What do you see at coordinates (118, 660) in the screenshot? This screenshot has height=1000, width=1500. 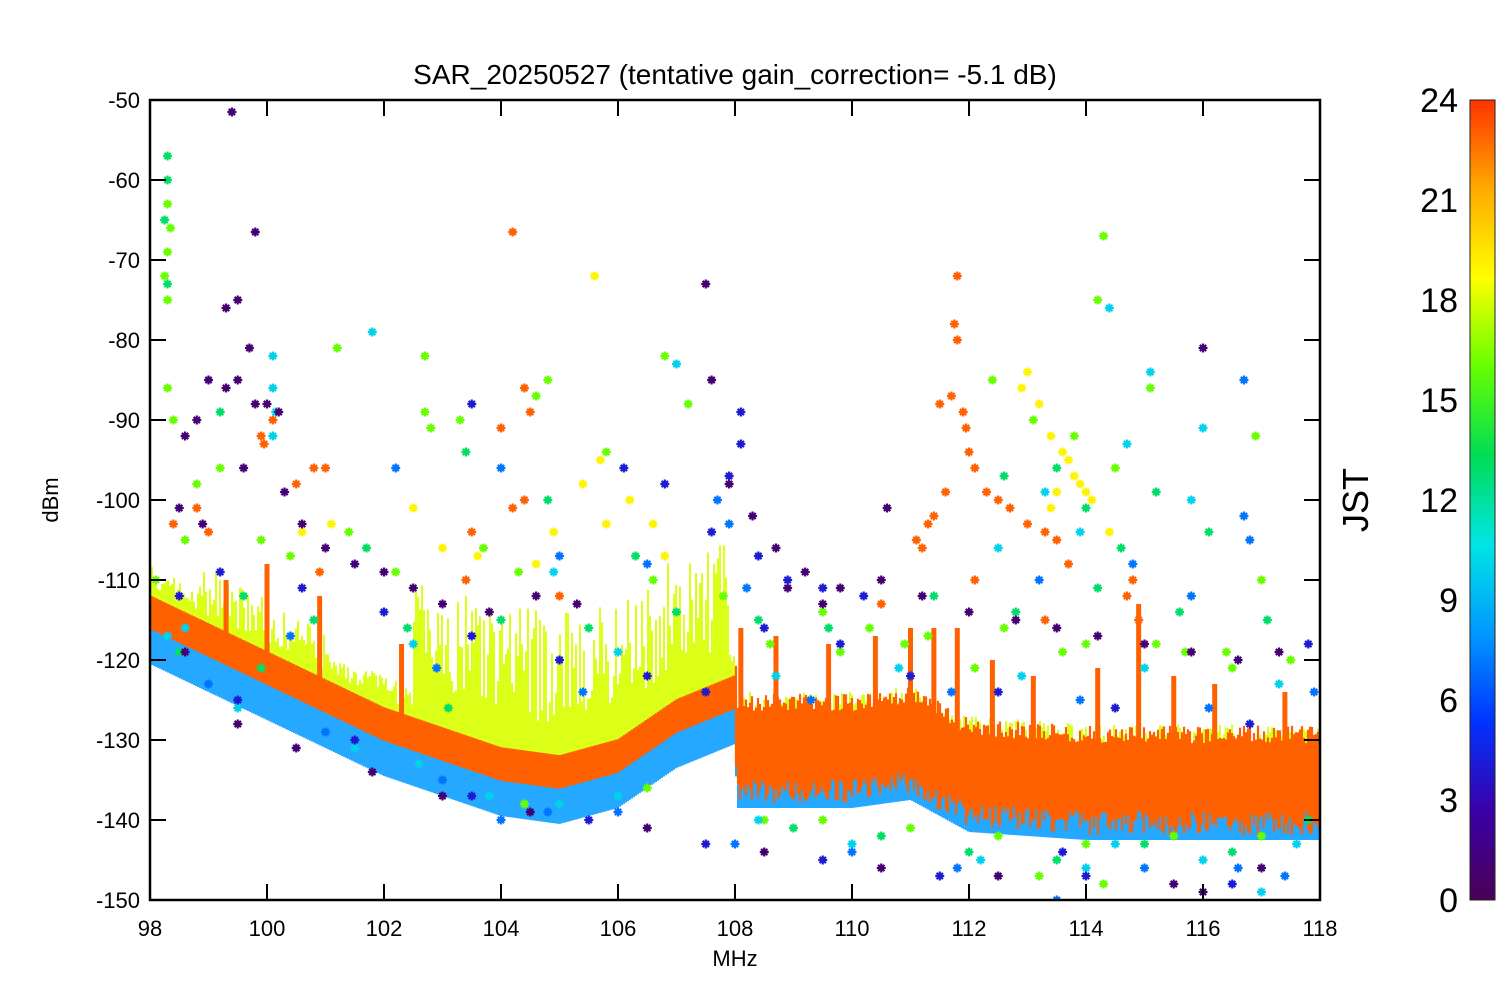 I see `y-tick-label: -120` at bounding box center [118, 660].